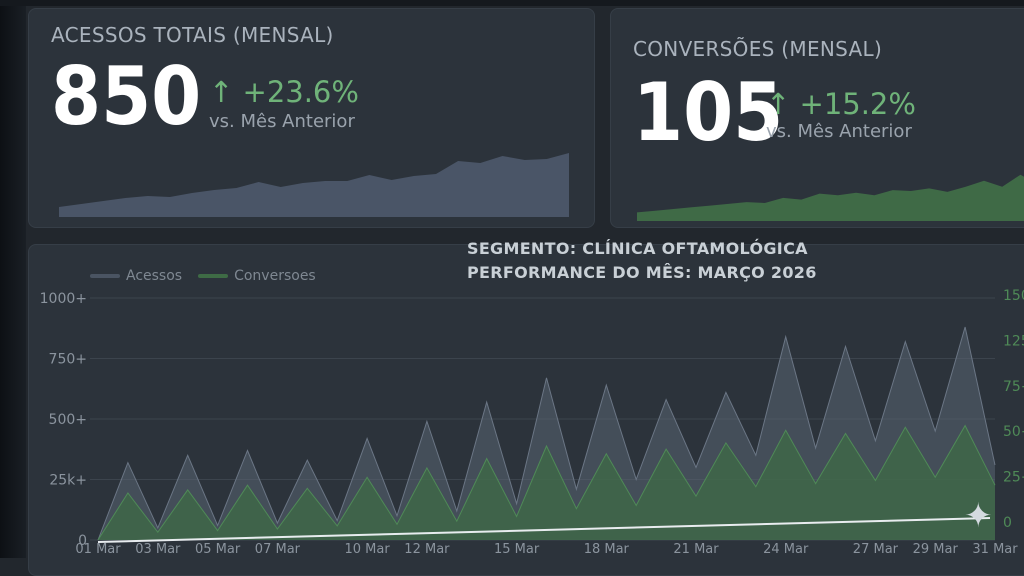  Describe the element at coordinates (607, 549) in the screenshot. I see `x-tick: 18 Mar` at that location.